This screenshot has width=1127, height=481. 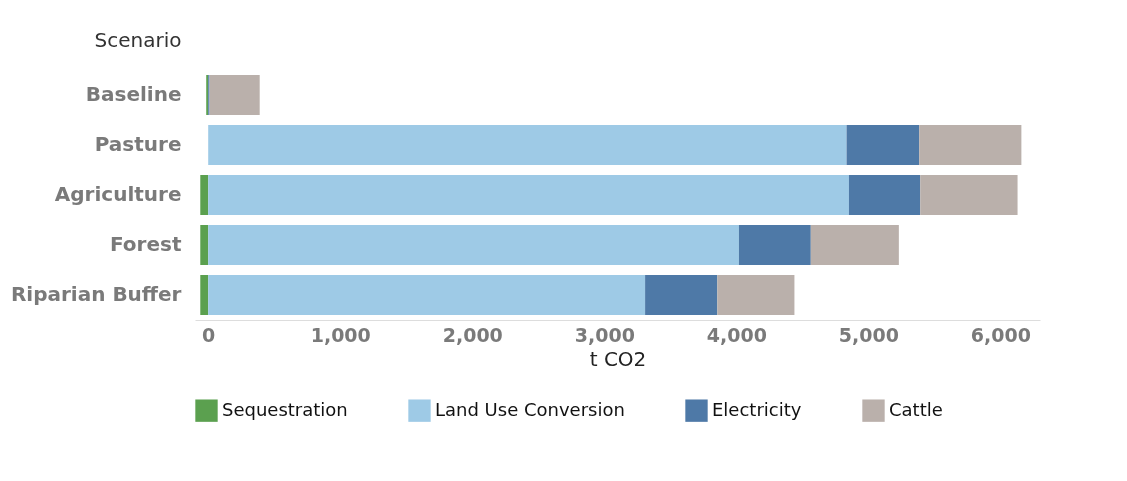 What do you see at coordinates (209, 334) in the screenshot?
I see `x-tick-label: 0` at bounding box center [209, 334].